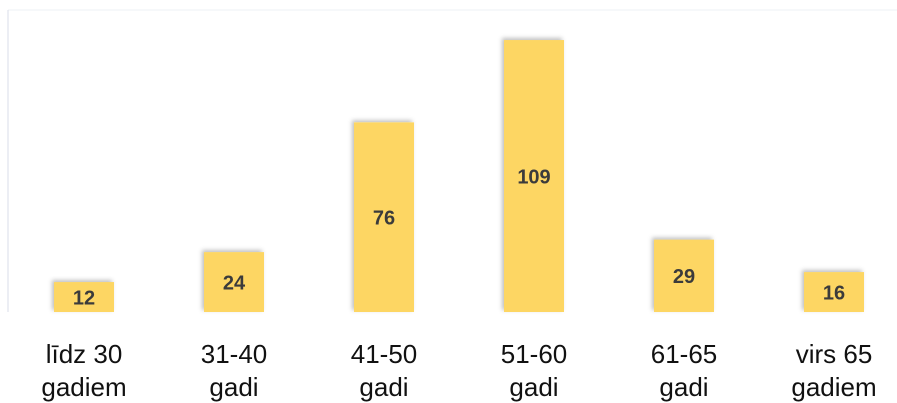 The width and height of the screenshot is (897, 403). Describe the element at coordinates (234, 370) in the screenshot. I see `x-tick-label: 31-40 gadi` at that location.